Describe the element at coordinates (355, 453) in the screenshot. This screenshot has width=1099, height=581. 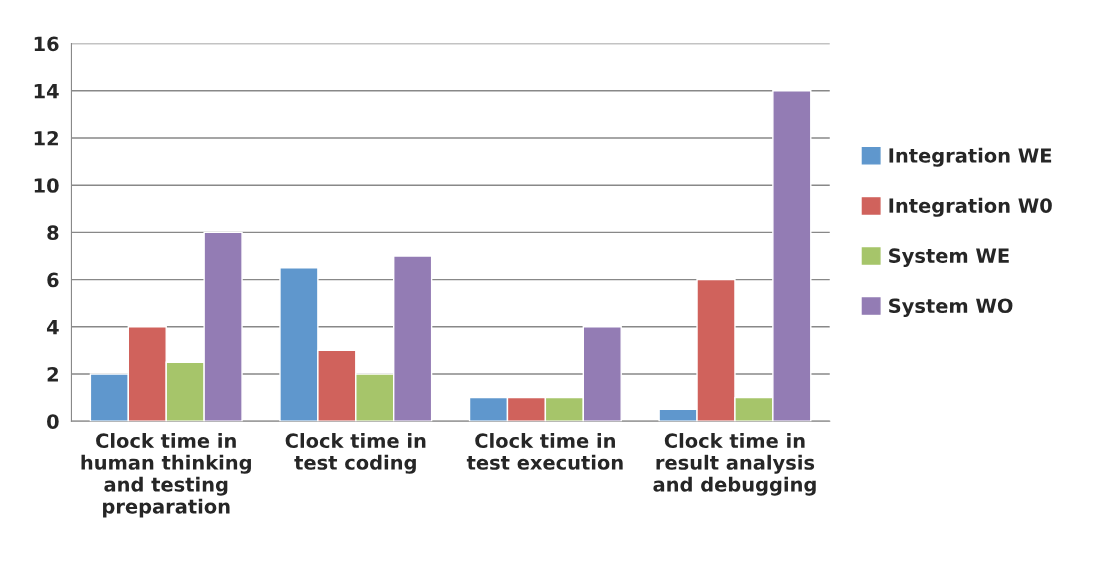
I see `x-tick-label: Clock time in test coding` at that location.